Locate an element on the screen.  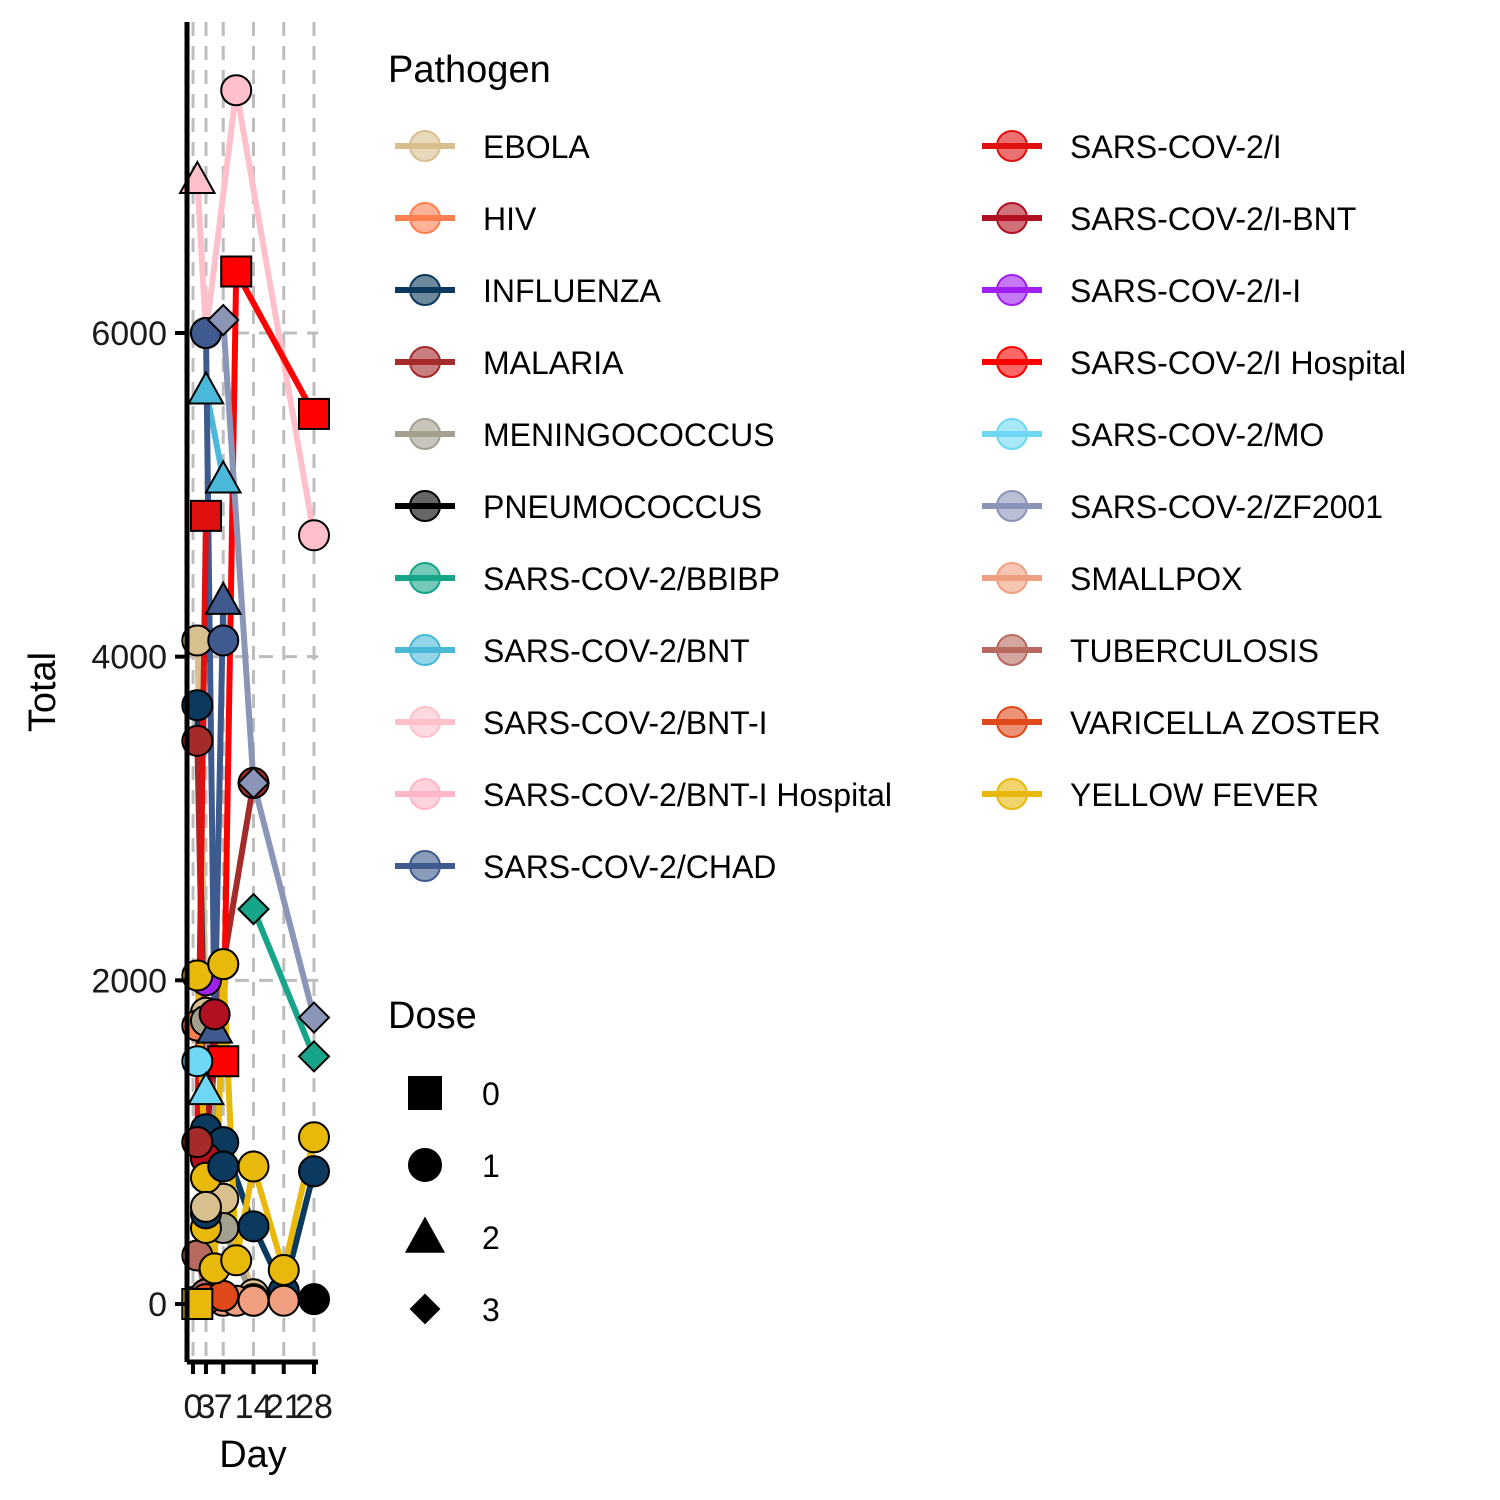
legend-key-point-smallpox is located at coordinates (1012, 578).